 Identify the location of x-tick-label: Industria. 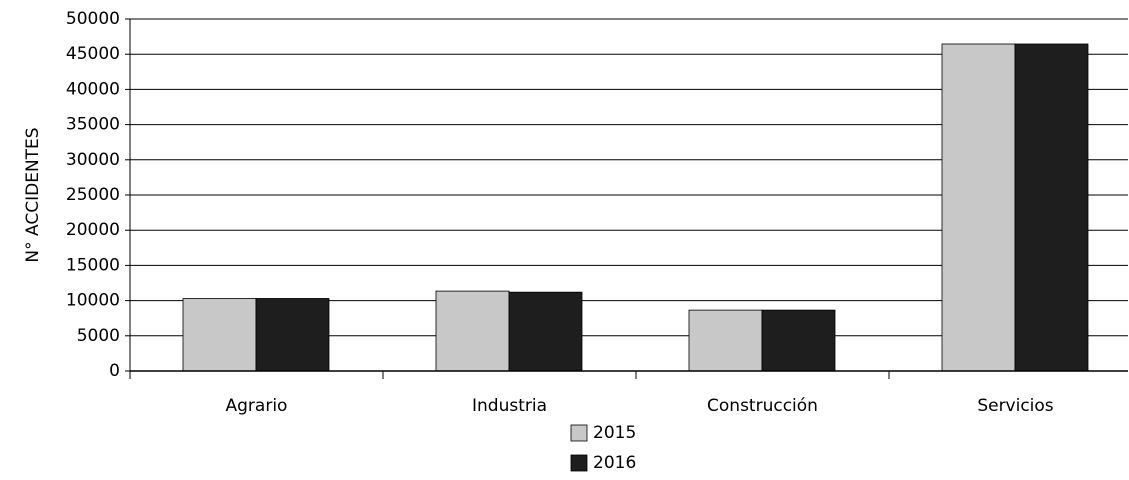
(509, 406).